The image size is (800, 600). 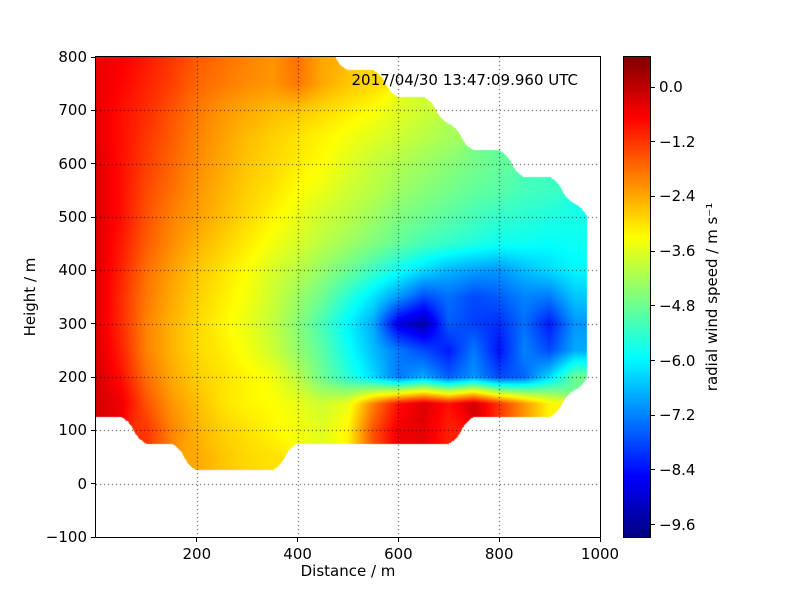 What do you see at coordinates (72, 217) in the screenshot?
I see `y-tick-label: 500` at bounding box center [72, 217].